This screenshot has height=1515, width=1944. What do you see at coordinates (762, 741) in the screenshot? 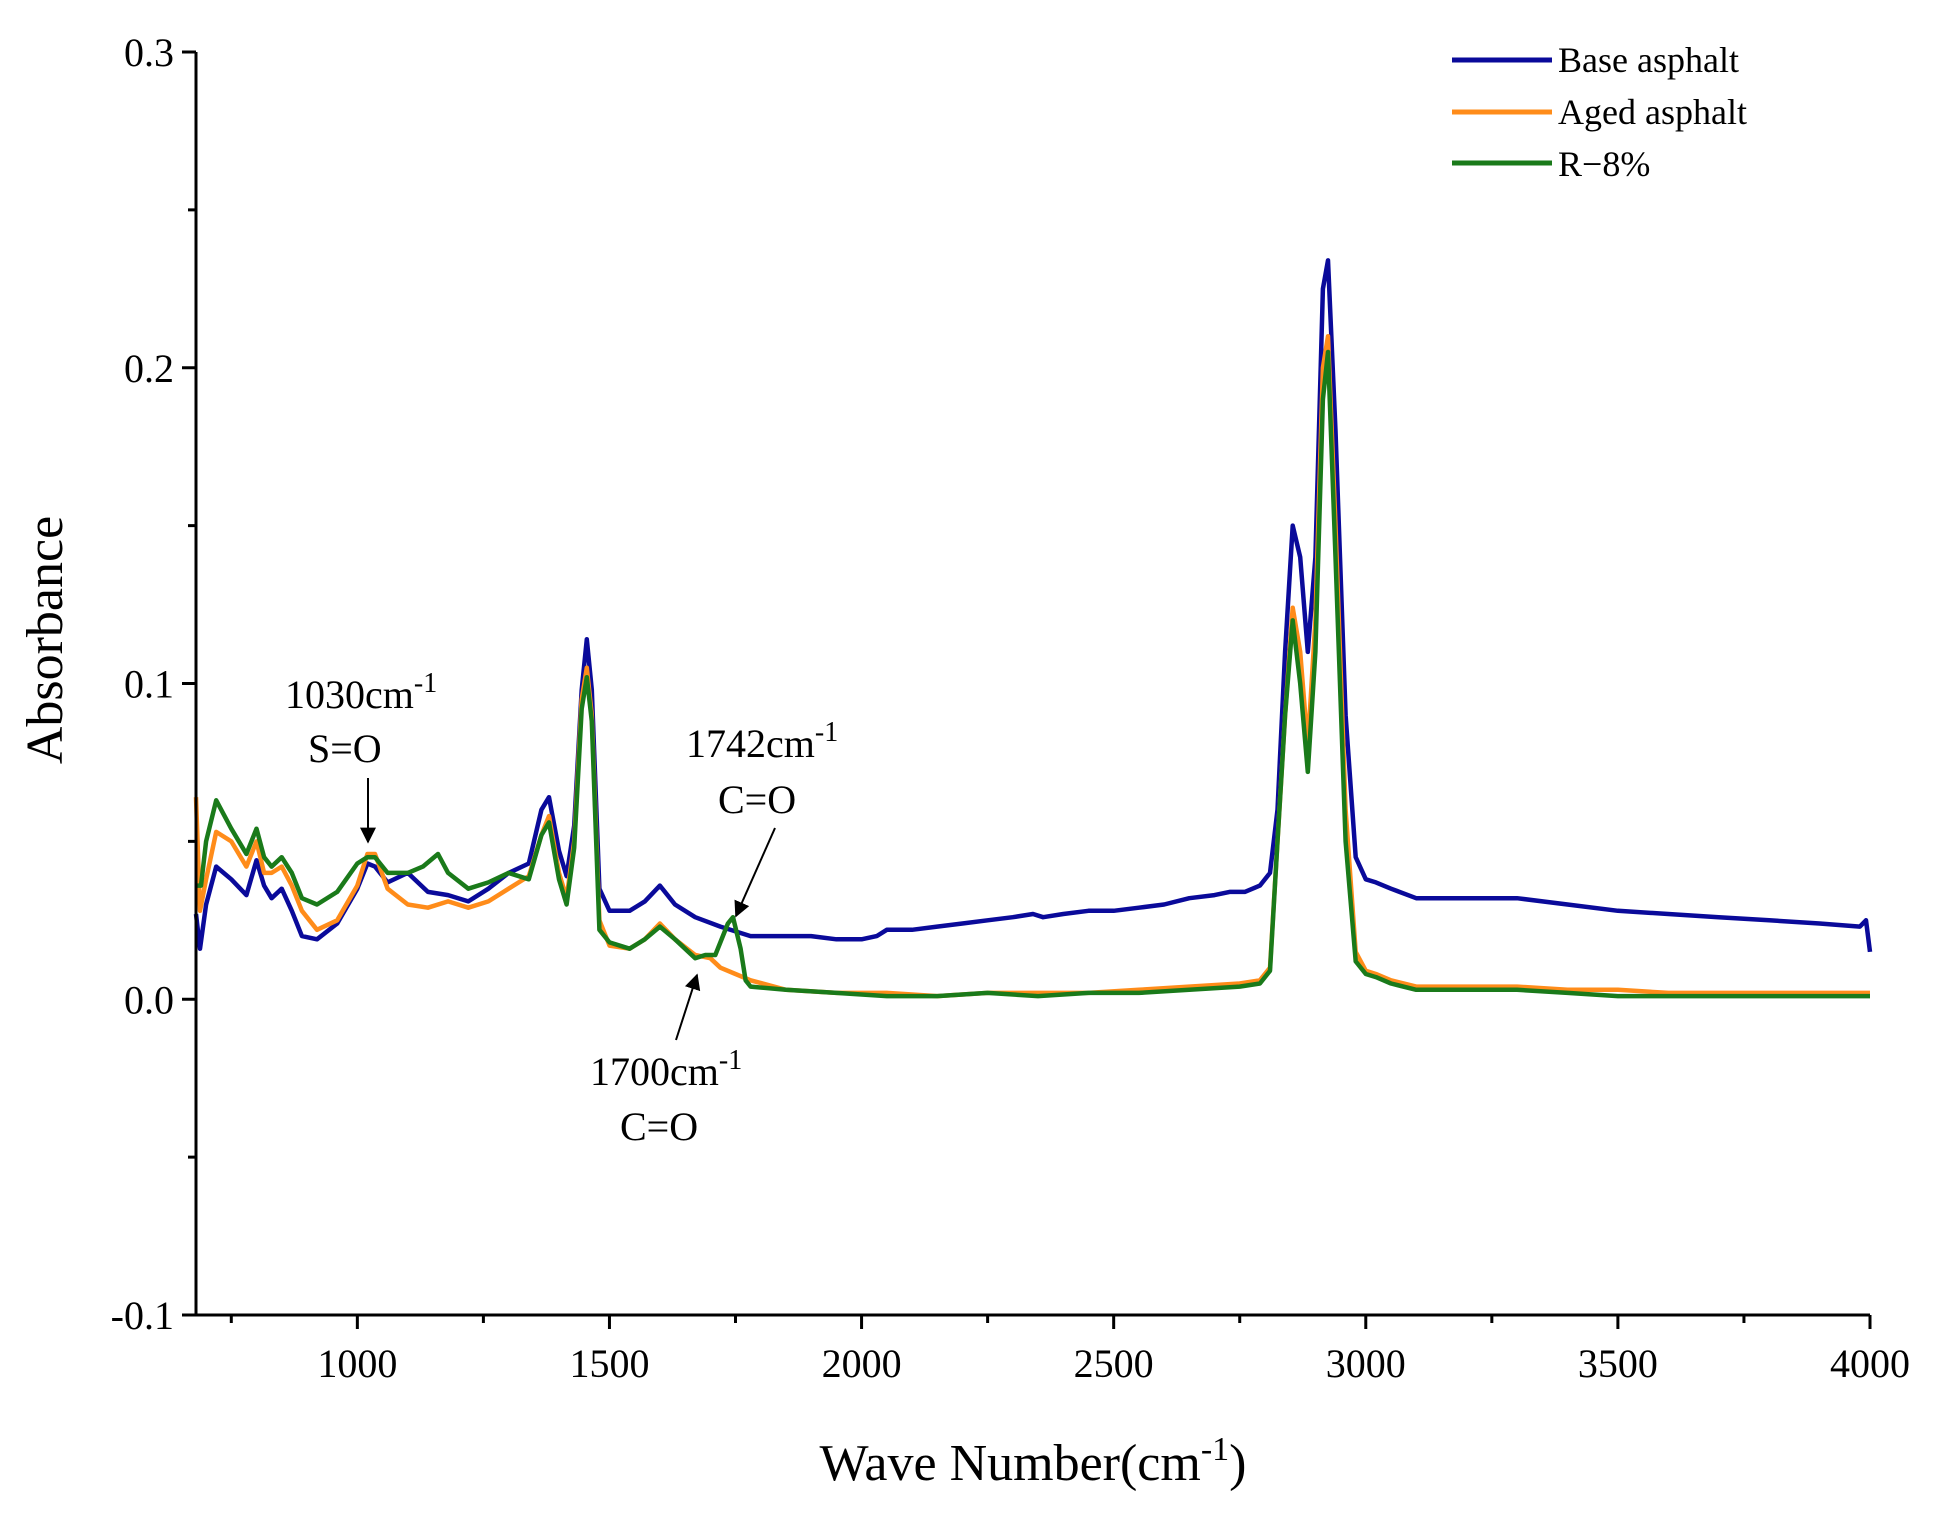
I see `annotation-1742-label: 1742cm-1` at bounding box center [762, 741].